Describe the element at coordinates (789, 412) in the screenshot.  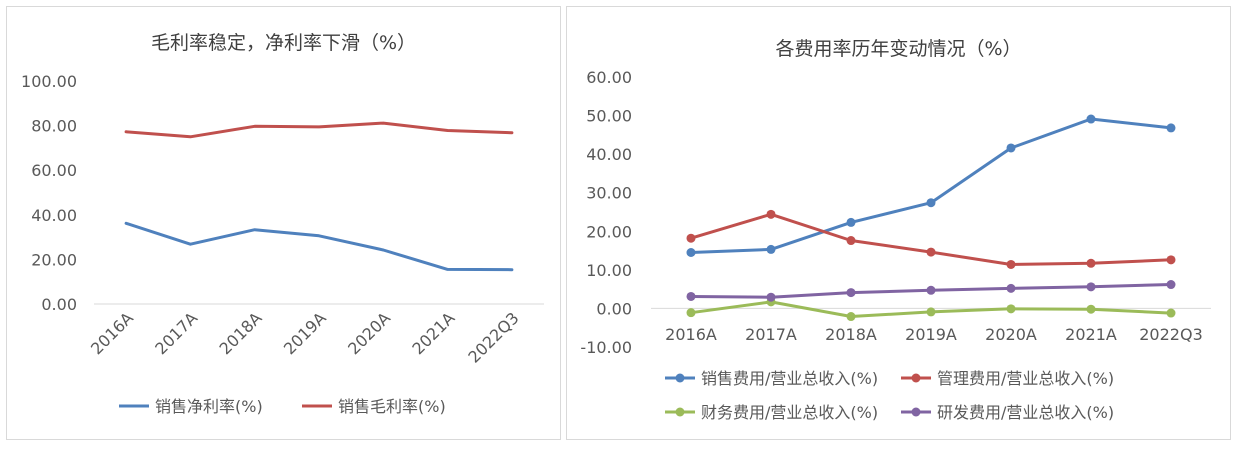
I see `legend-label: 财务费用/营业总收入(%)` at that location.